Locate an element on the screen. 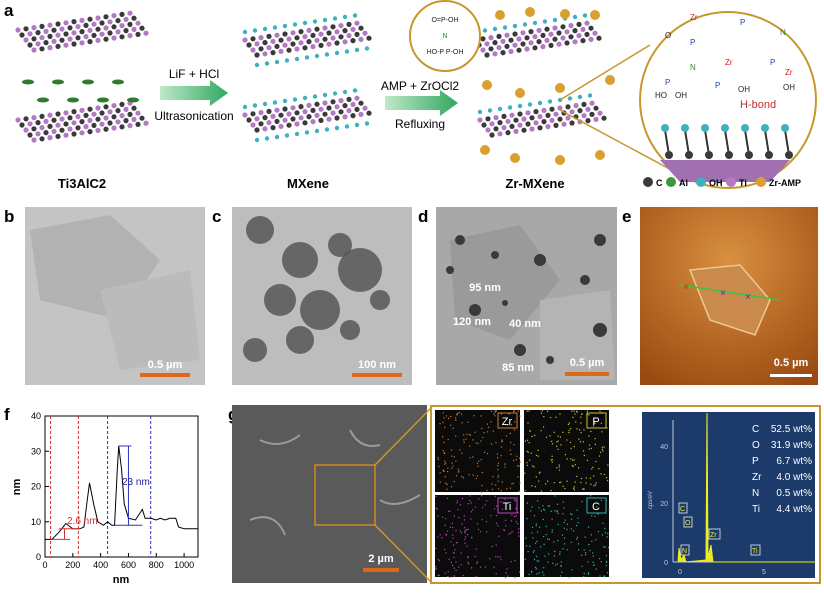 The image size is (824, 601). panel-label-a: a is located at coordinates (9, 10).